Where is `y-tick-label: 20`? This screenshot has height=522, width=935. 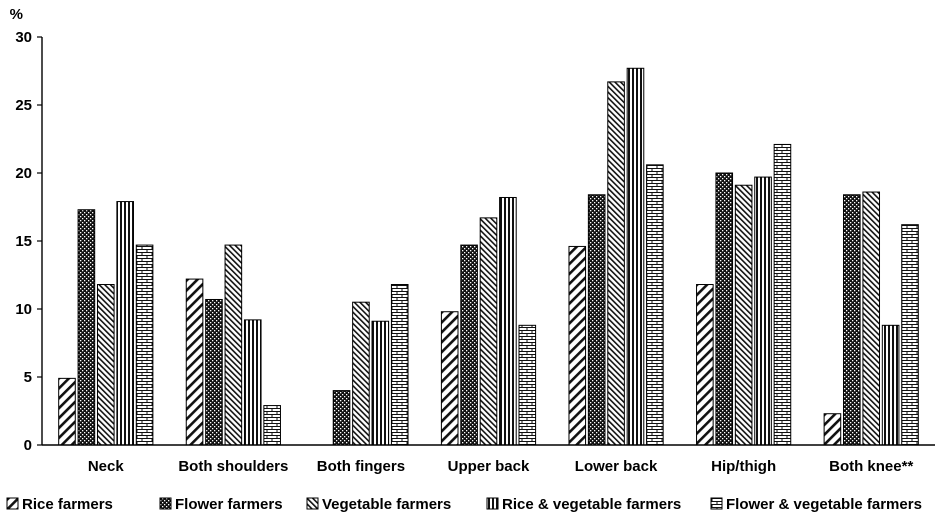 y-tick-label: 20 is located at coordinates (23, 173).